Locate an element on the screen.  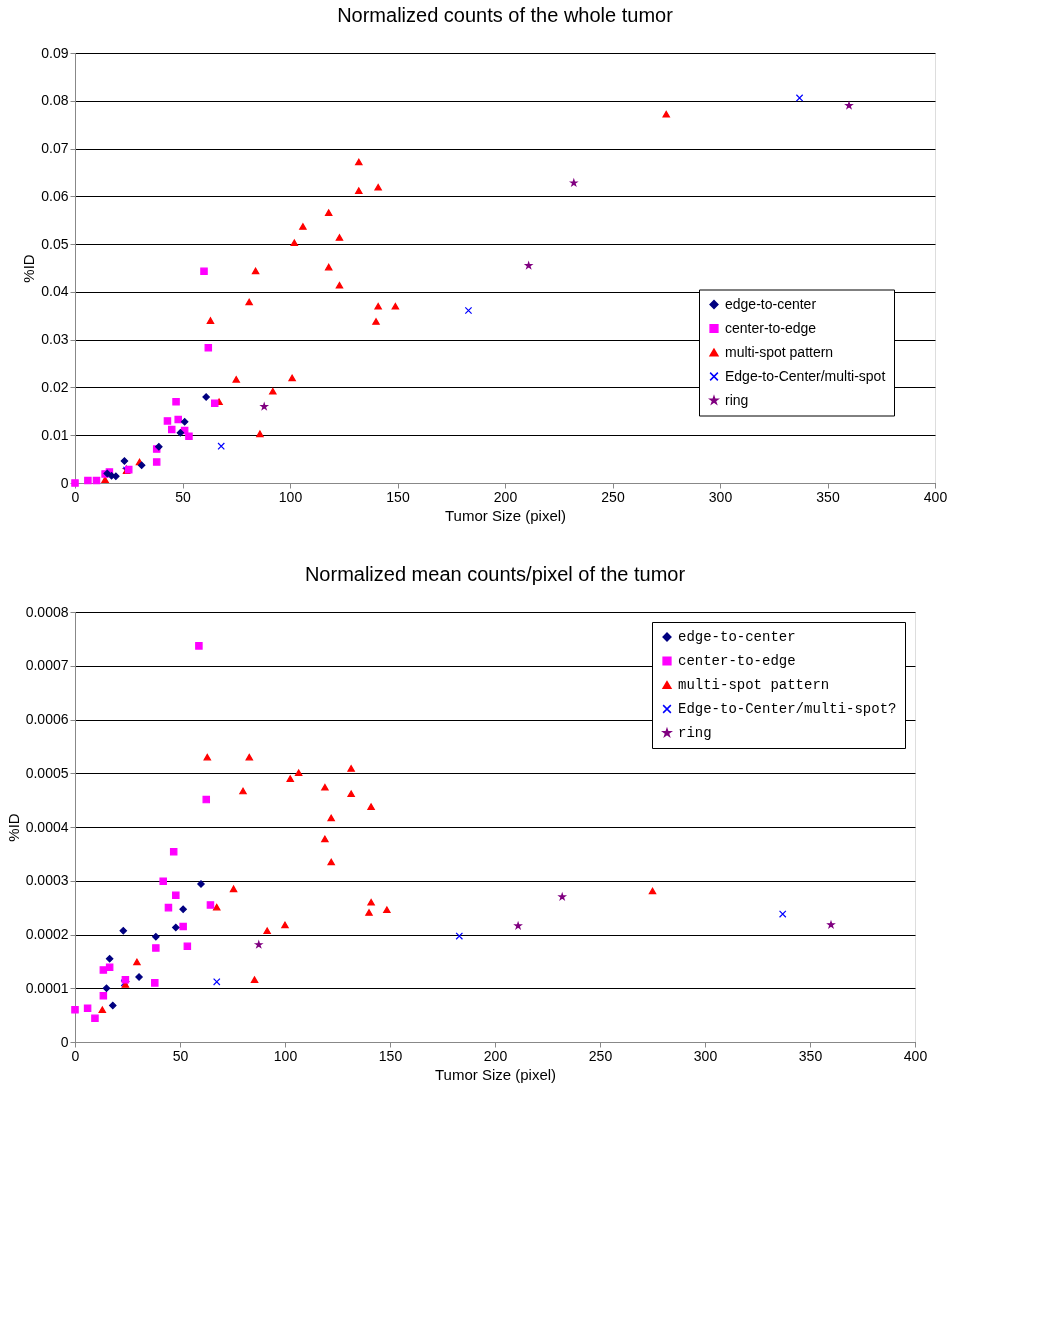
y-tick-label: 0.0005 is located at coordinates (47, 772).